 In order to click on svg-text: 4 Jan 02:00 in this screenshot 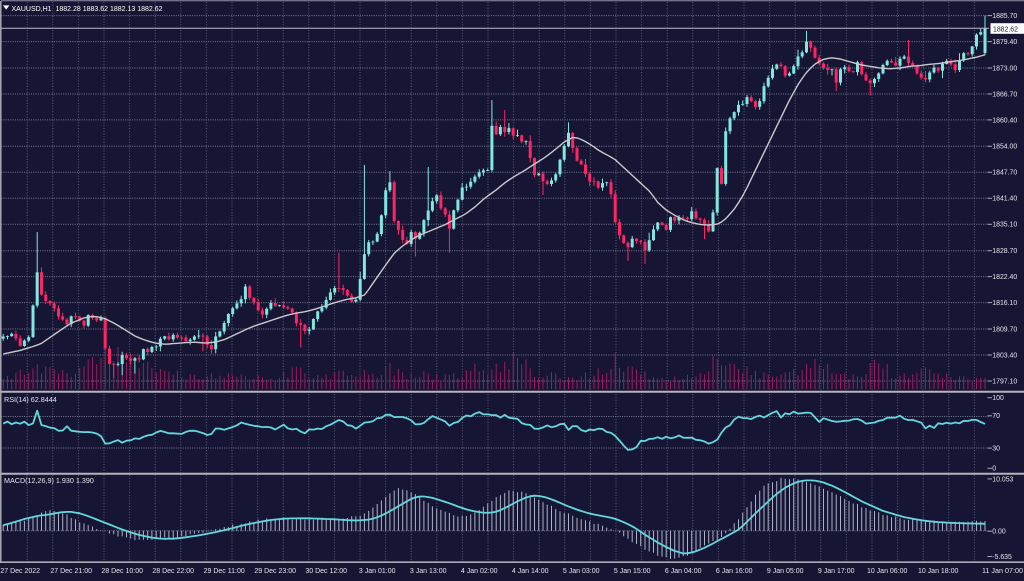, I will do `click(479, 571)`.